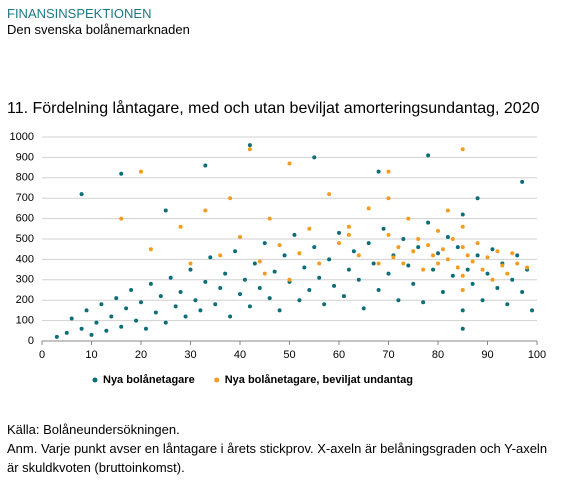 The image size is (569, 499). I want to click on x-tick-label: 60, so click(339, 355).